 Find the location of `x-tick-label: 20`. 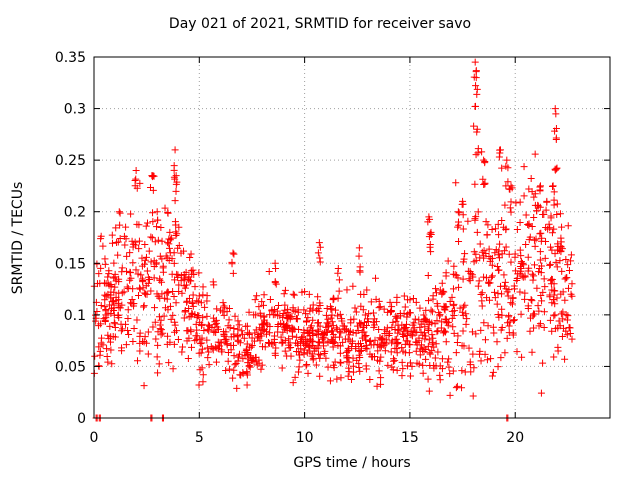

x-tick-label: 20 is located at coordinates (515, 438).